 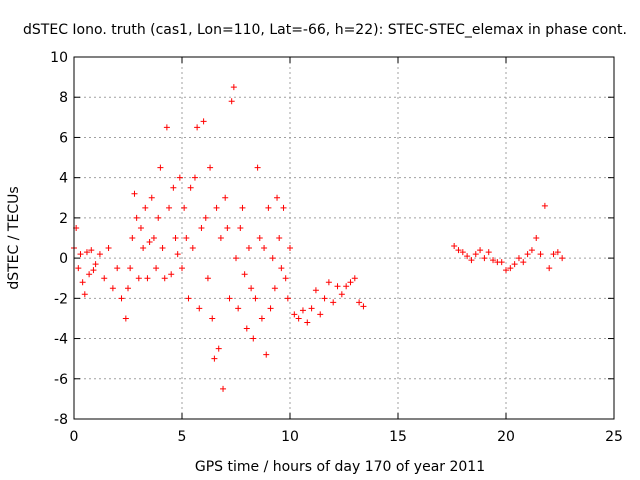 What do you see at coordinates (63, 179) in the screenshot?
I see `y-tick-label: 4` at bounding box center [63, 179].